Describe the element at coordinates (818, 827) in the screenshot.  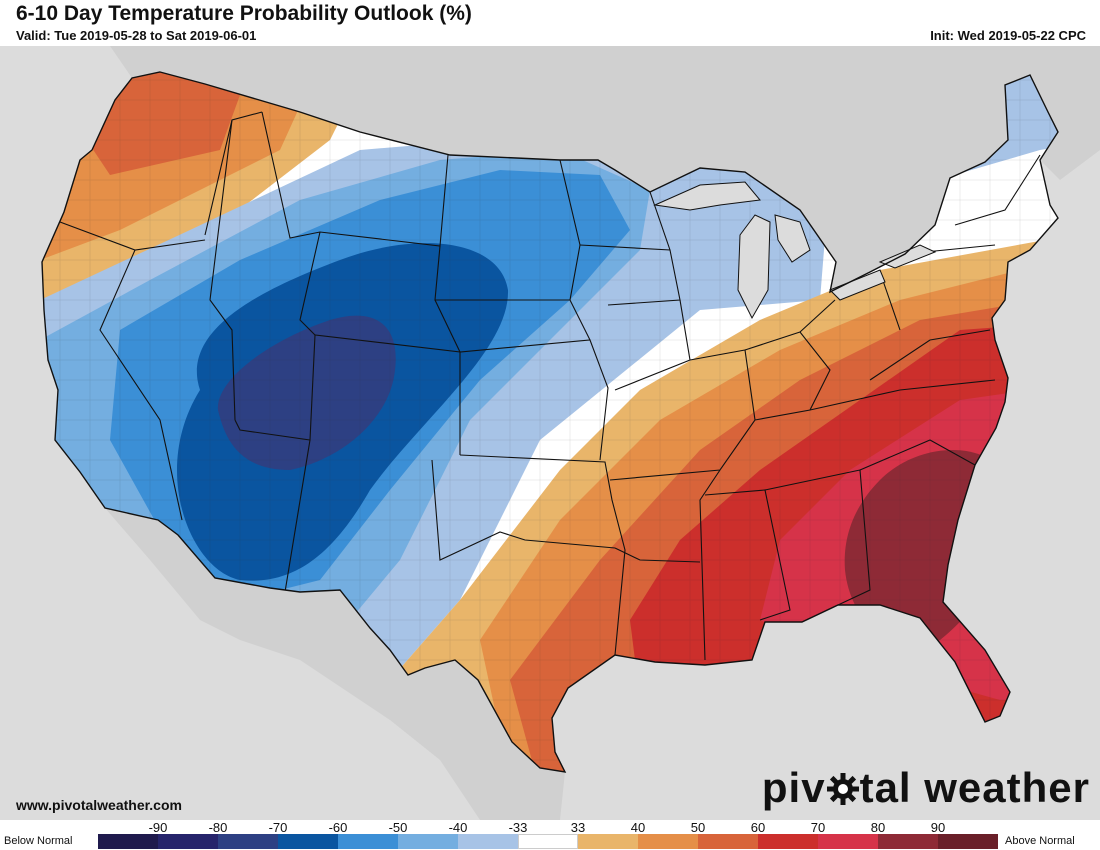
I see `legend-tick-label: 70` at that location.